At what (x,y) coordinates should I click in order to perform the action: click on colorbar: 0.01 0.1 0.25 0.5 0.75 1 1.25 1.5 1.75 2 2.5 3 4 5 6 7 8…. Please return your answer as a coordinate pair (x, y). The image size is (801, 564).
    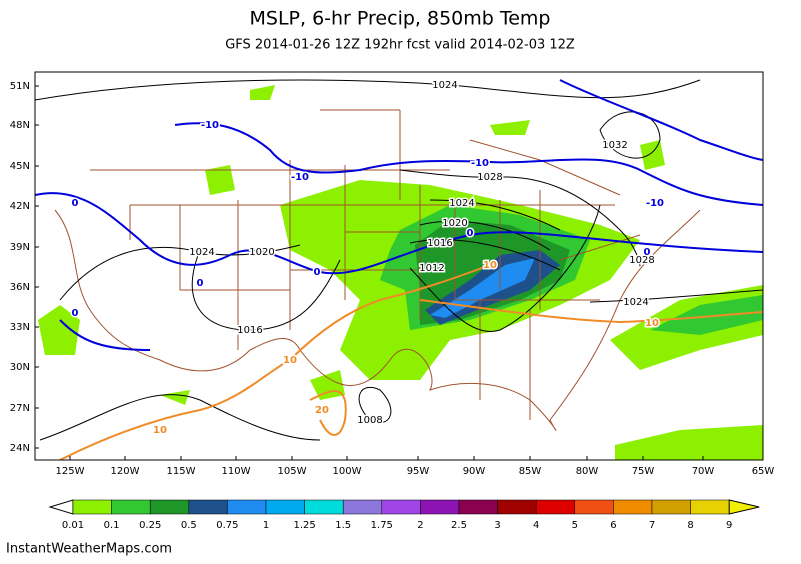
    Looking at the image, I should click on (404, 515).